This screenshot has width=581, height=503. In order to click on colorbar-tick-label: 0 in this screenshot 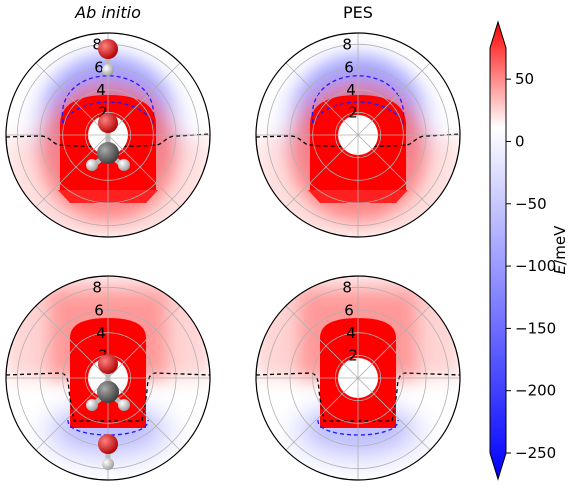, I will do `click(520, 141)`.